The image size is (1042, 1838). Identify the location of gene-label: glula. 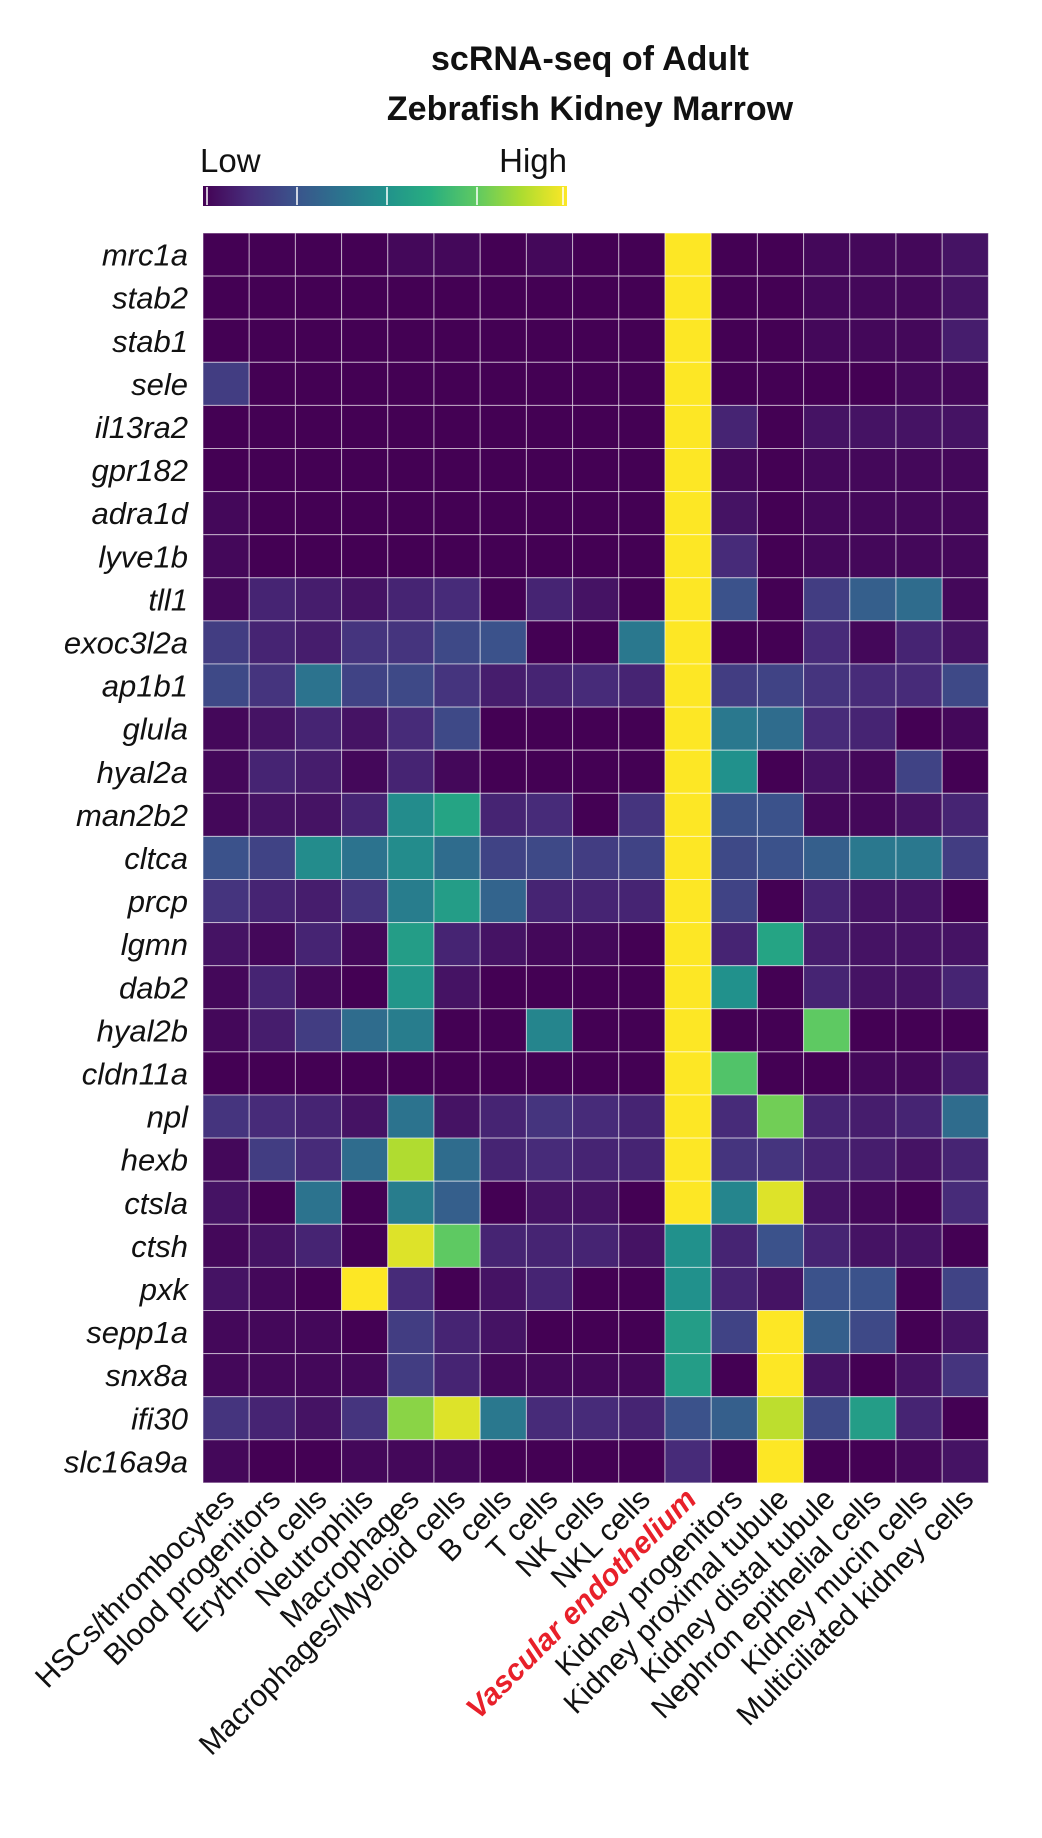
(156, 729).